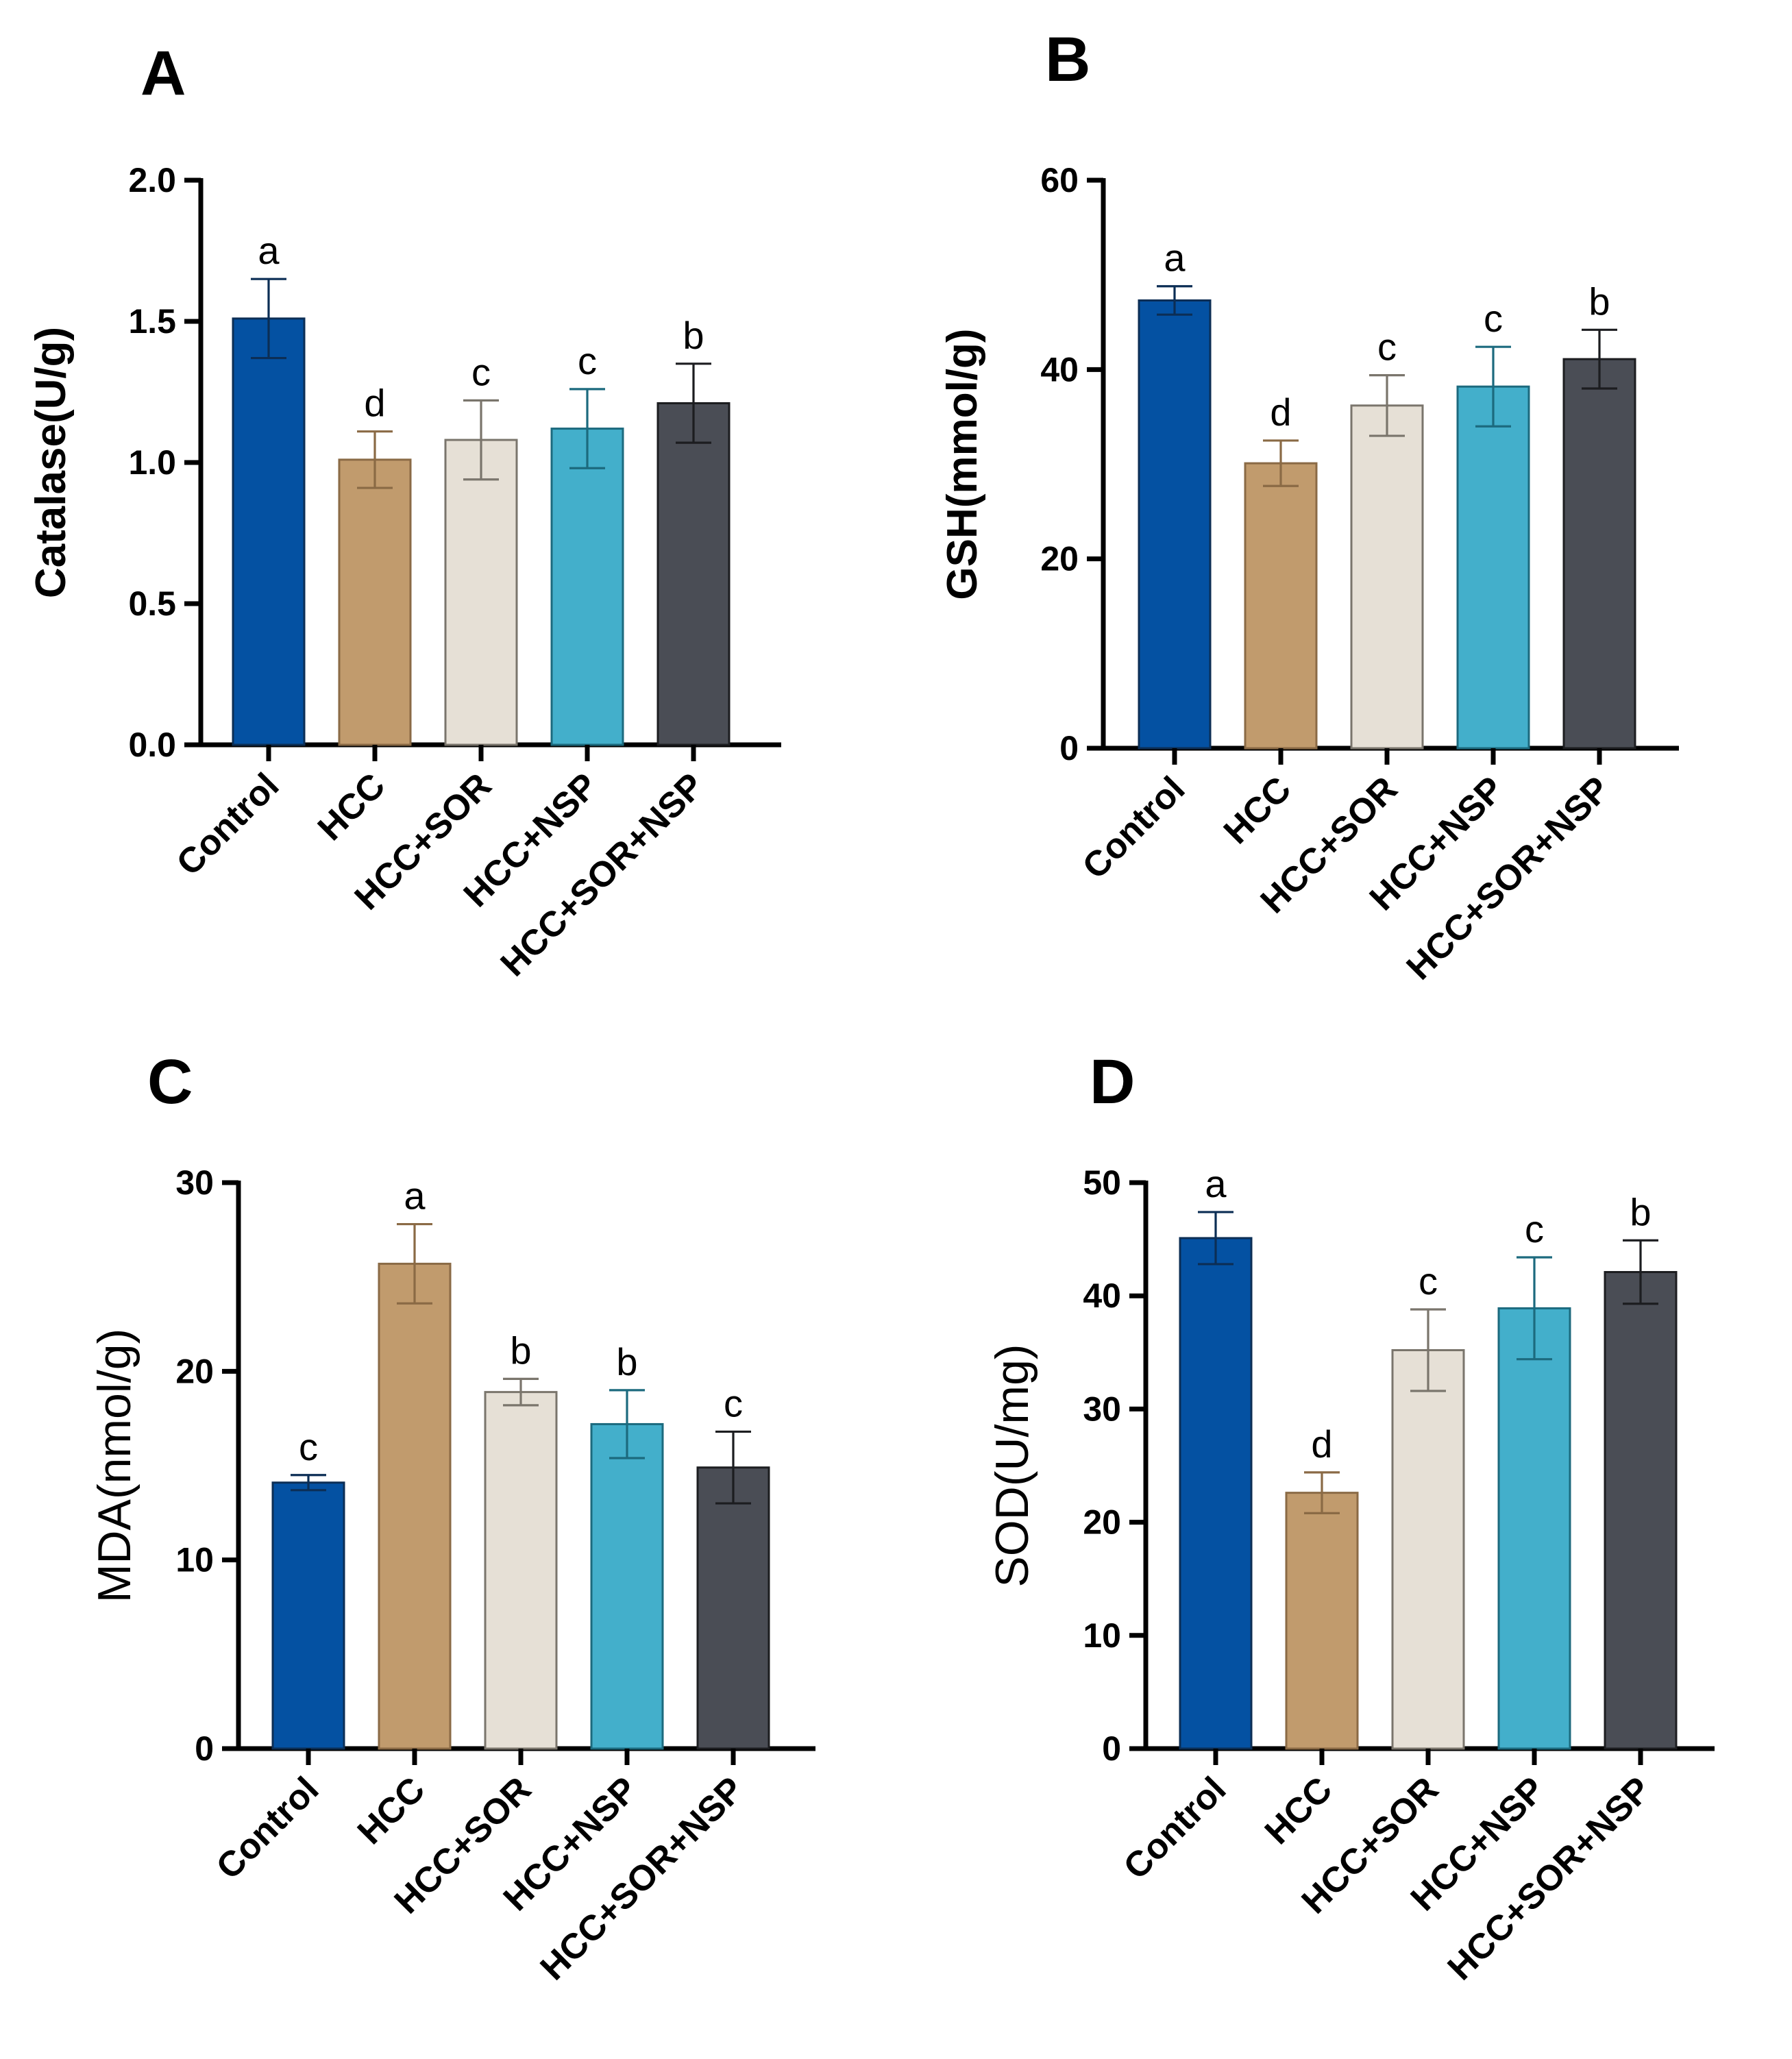 This screenshot has width=1792, height=2059. What do you see at coordinates (1067, 60) in the screenshot?
I see `panel-letter-b: B` at bounding box center [1067, 60].